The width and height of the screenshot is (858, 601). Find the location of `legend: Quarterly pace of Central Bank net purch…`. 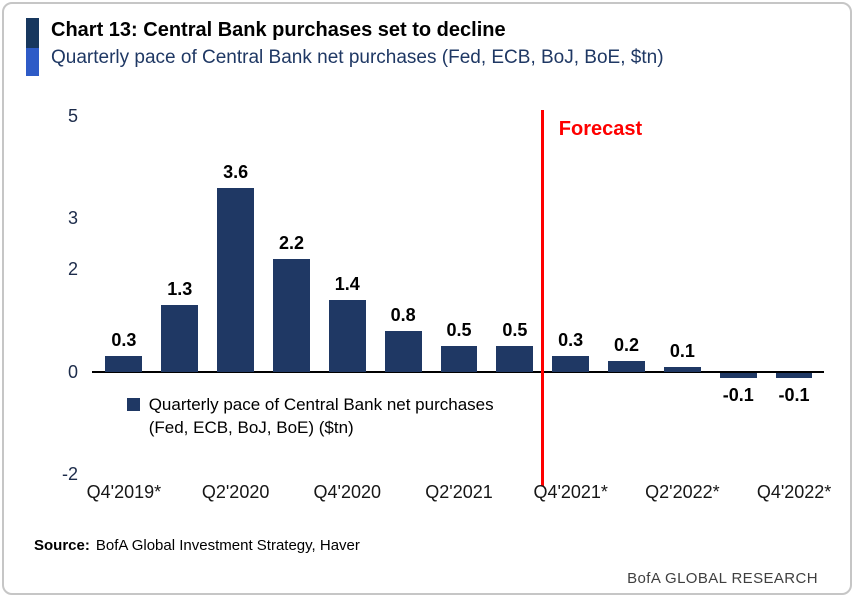

legend: Quarterly pace of Central Bank net purch… is located at coordinates (311, 417).